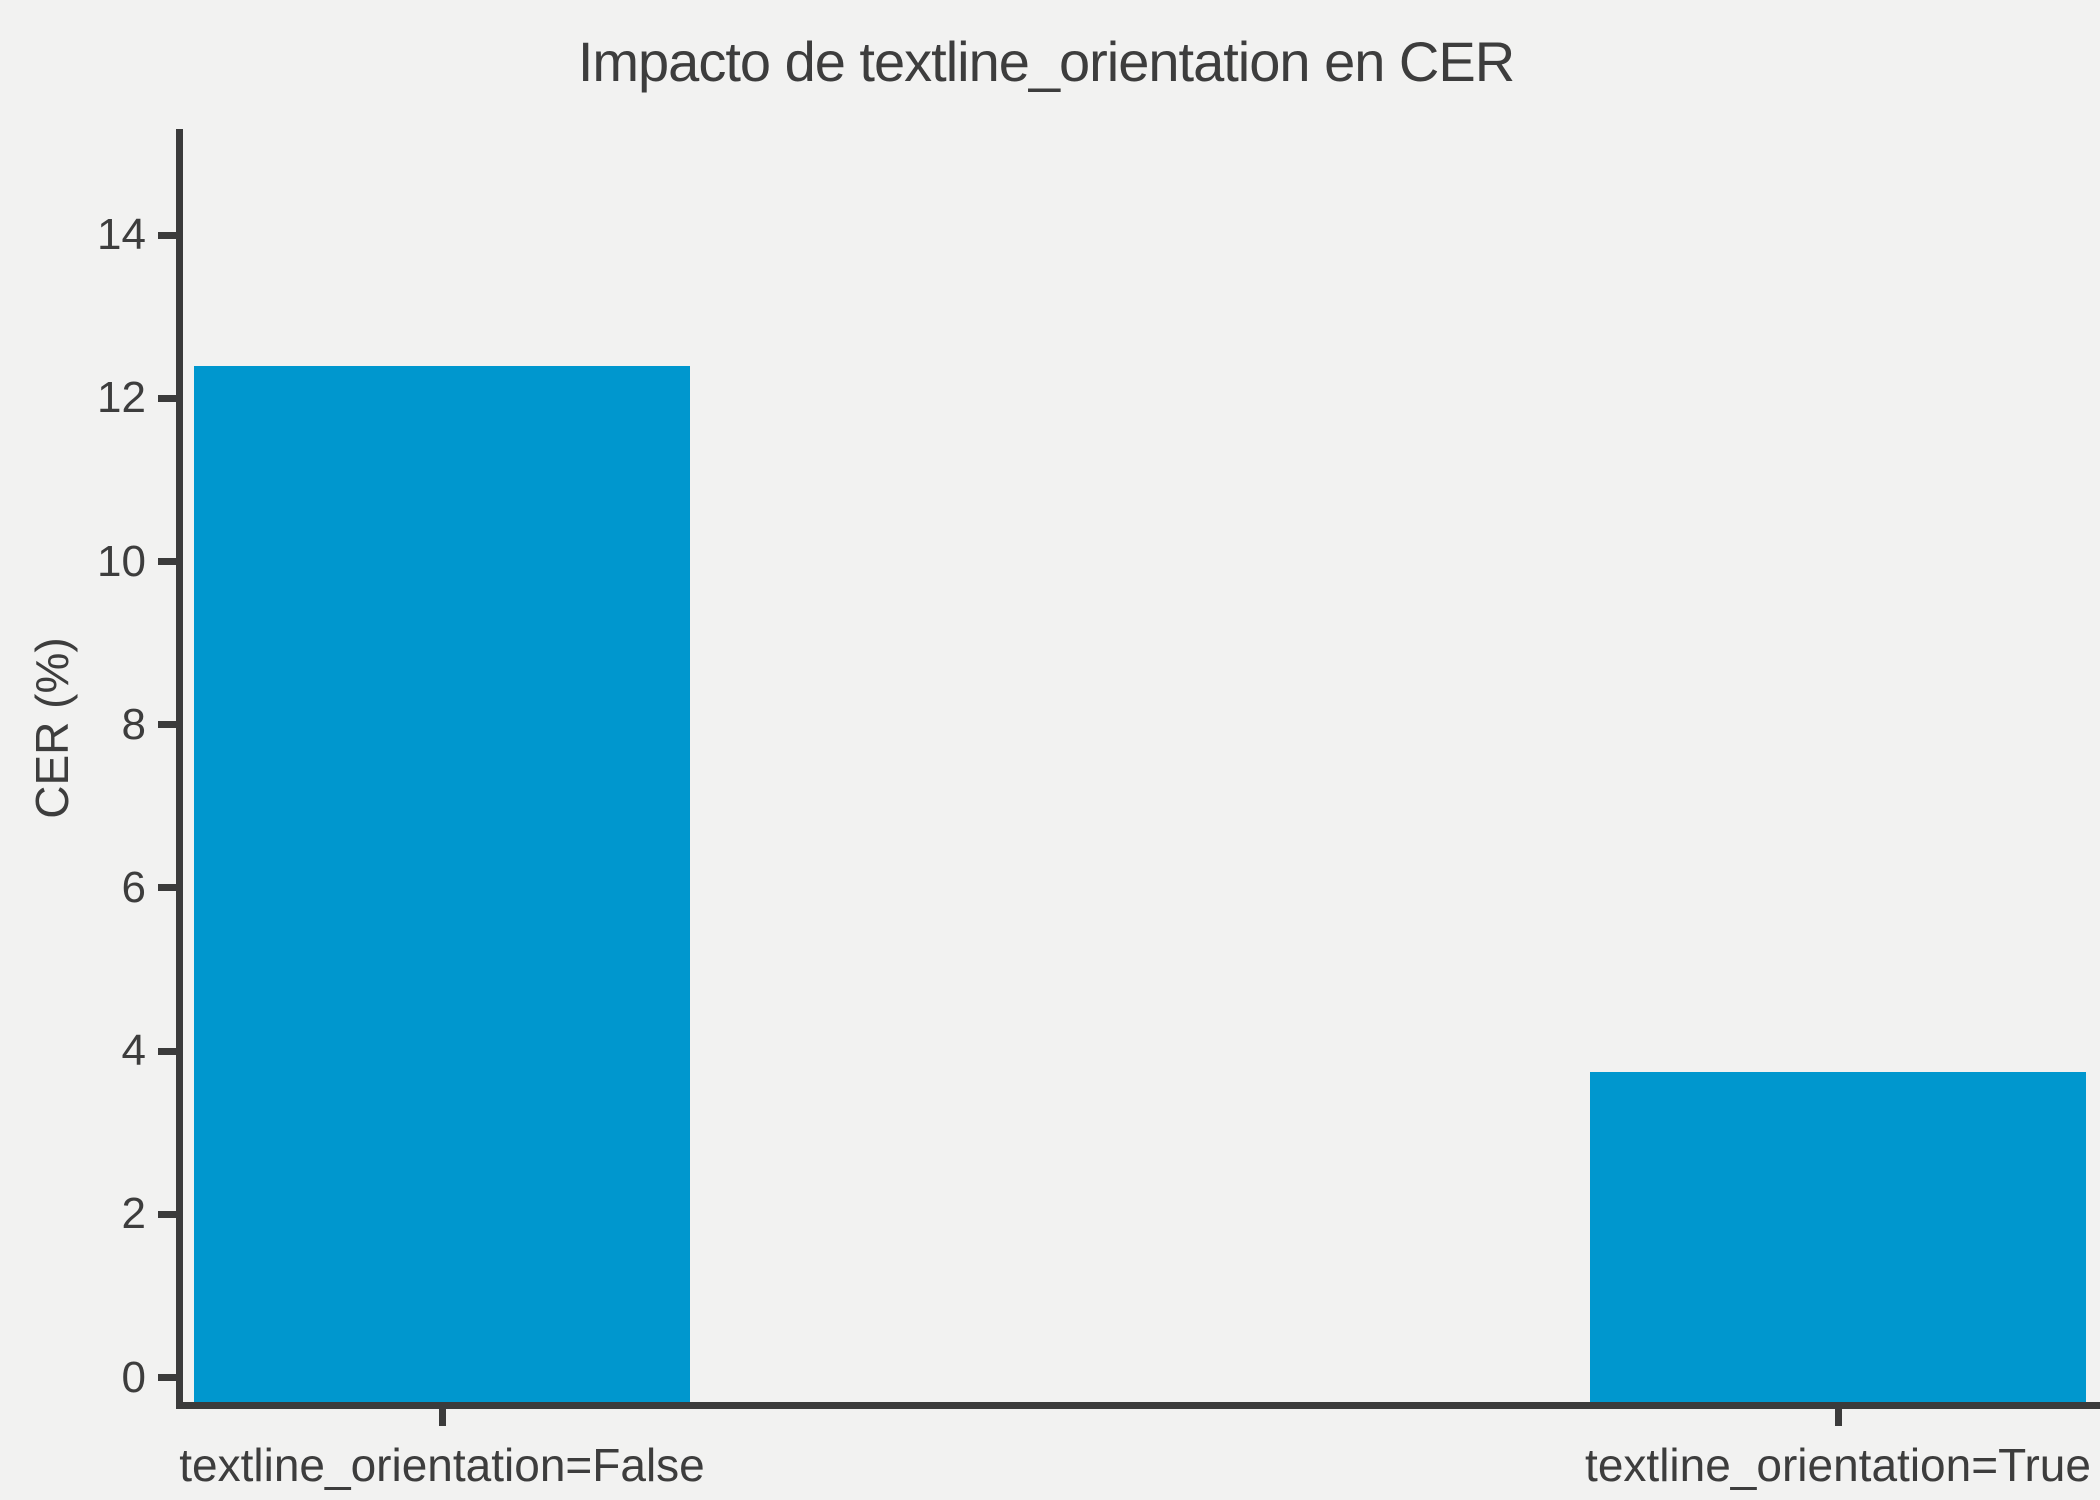  I want to click on chart-title: Impacto de textline_orientation en CER, so click(1046, 61).